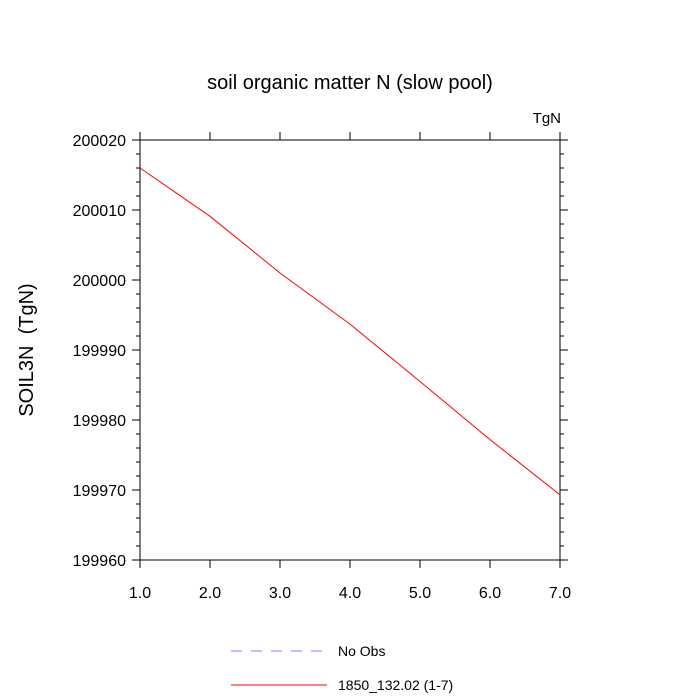  I want to click on x-tick-label: 7.0, so click(560, 593).